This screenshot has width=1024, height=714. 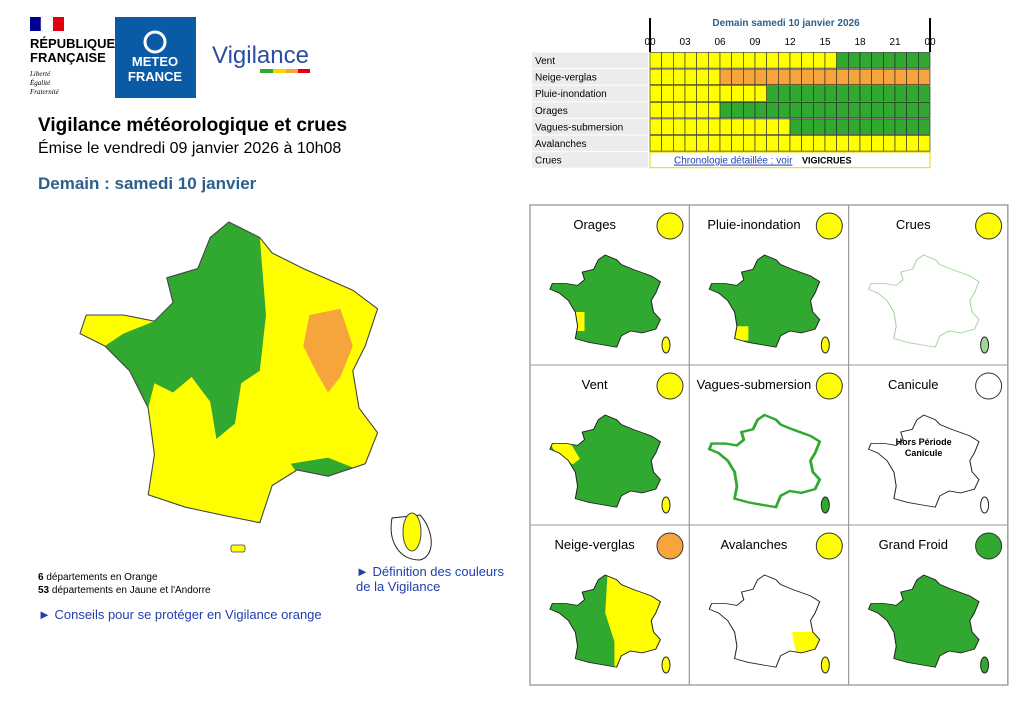 What do you see at coordinates (595, 384) in the screenshot?
I see `panel-title: Vent` at bounding box center [595, 384].